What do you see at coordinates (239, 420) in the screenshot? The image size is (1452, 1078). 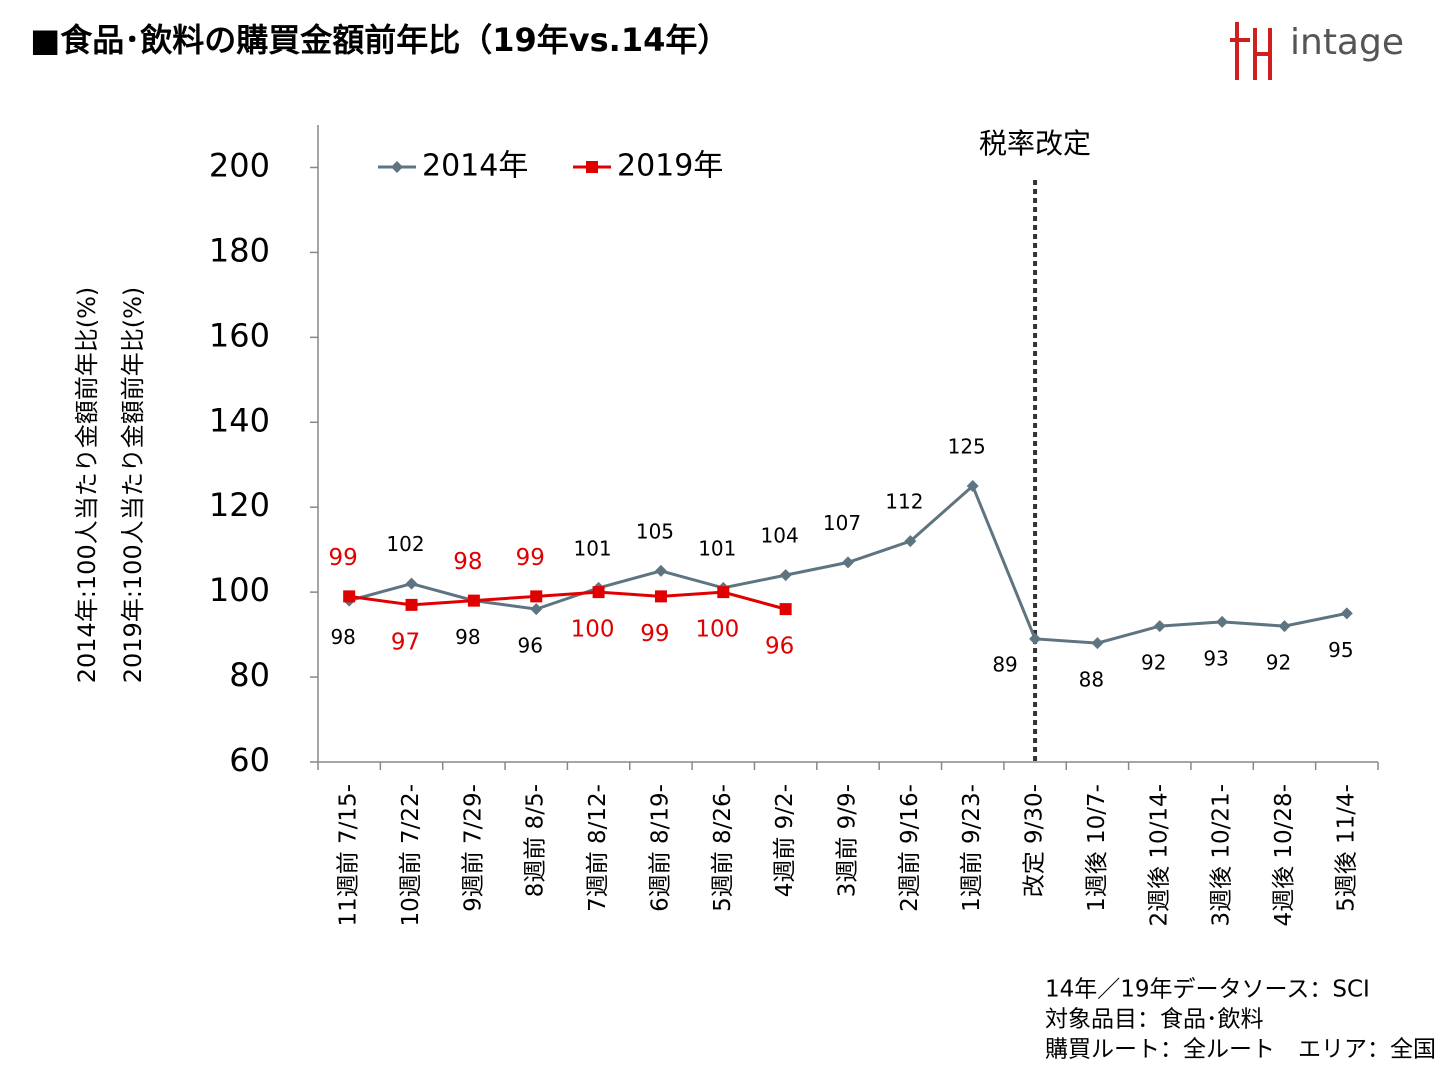 I see `y-tick-label: 140` at bounding box center [239, 420].